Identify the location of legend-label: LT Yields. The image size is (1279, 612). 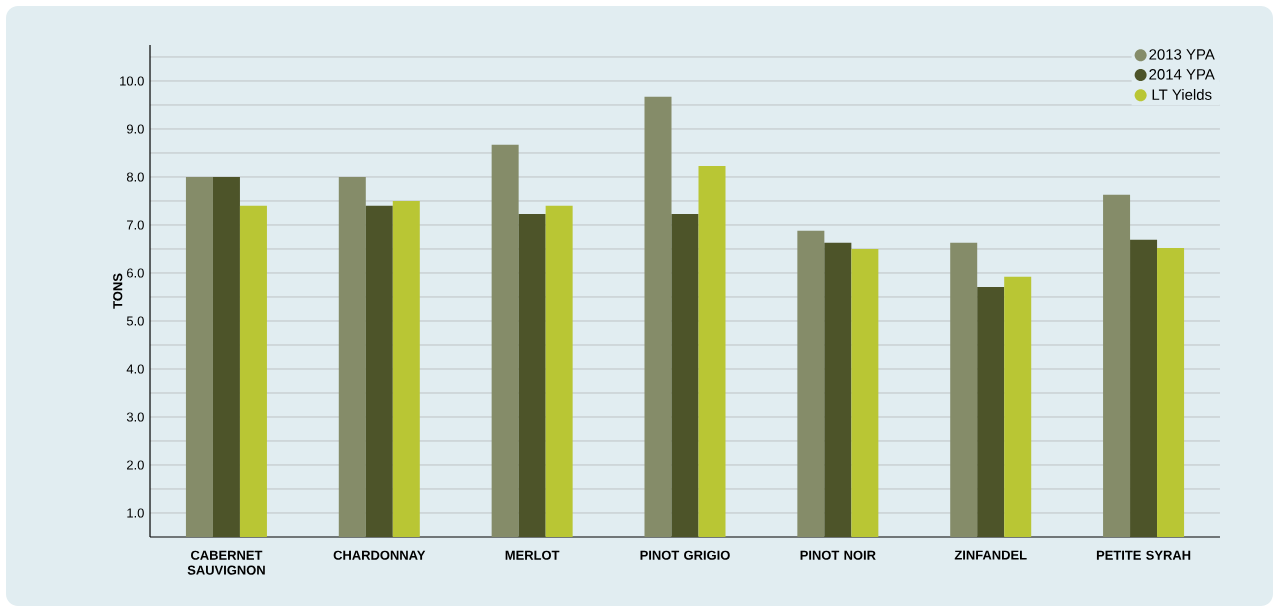
(1182, 94).